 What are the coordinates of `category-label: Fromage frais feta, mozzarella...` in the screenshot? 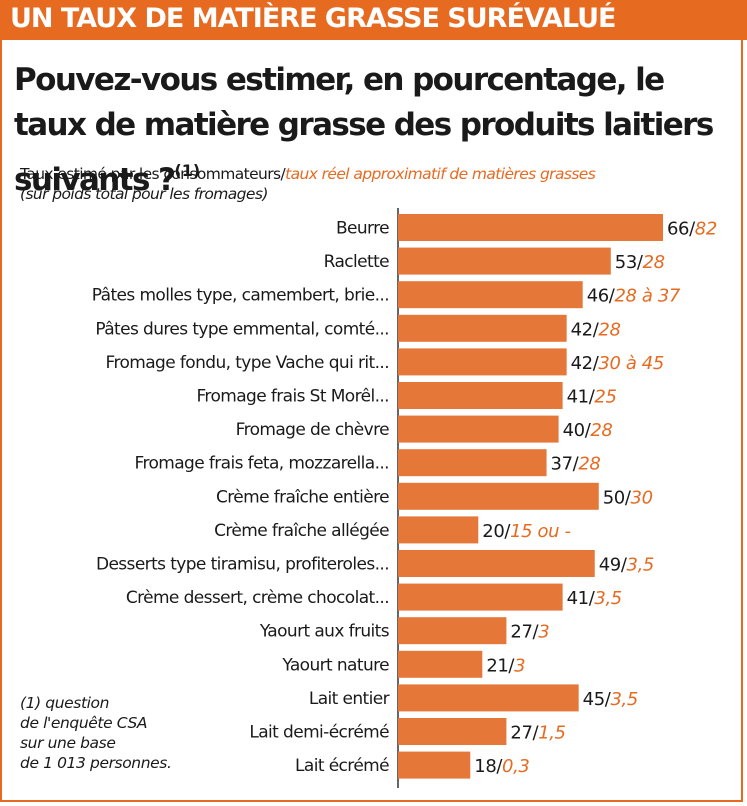 It's located at (262, 464).